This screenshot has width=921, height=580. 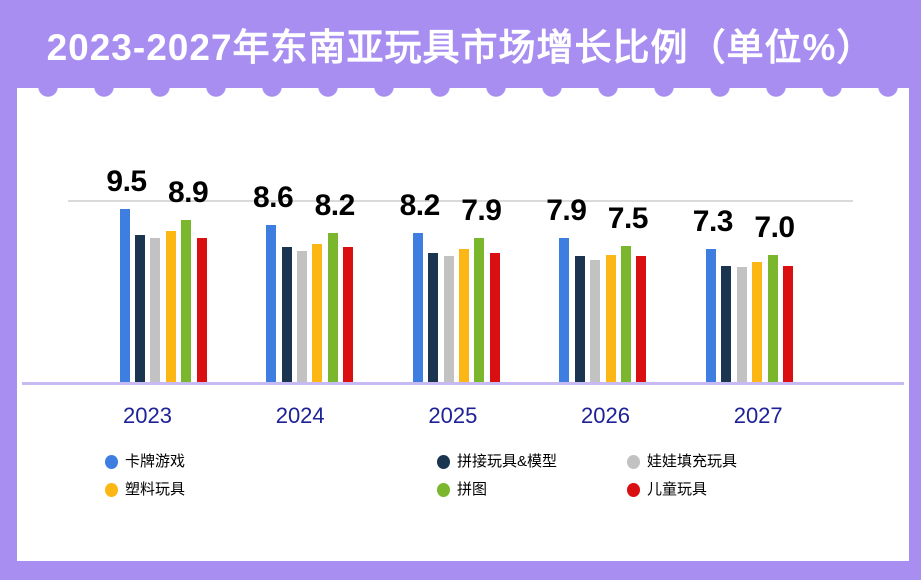 I want to click on value-label-2025-拼图: 7.9, so click(x=481, y=211).